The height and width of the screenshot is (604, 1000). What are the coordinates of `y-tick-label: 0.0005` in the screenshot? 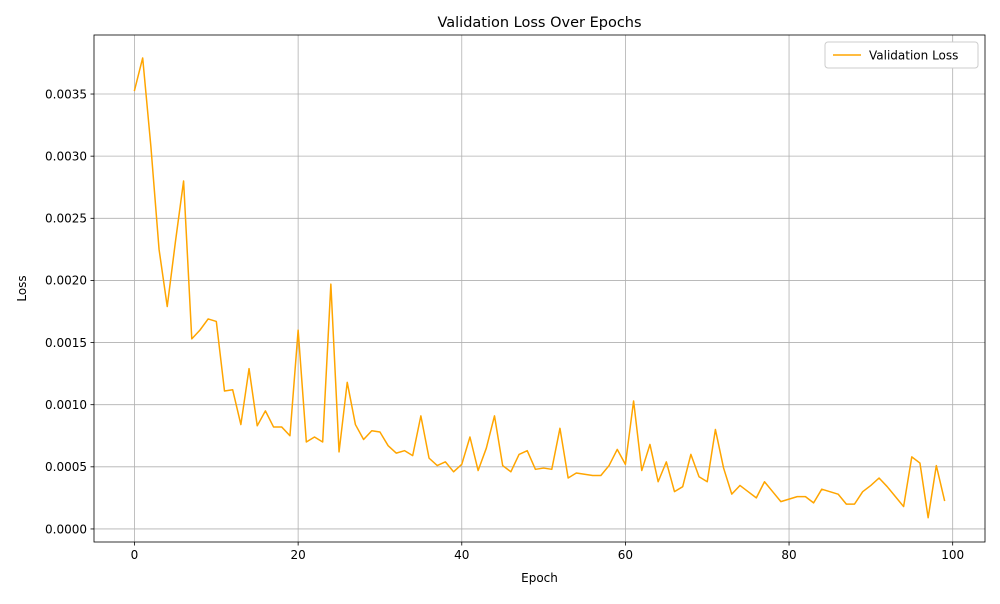 It's located at (66, 467).